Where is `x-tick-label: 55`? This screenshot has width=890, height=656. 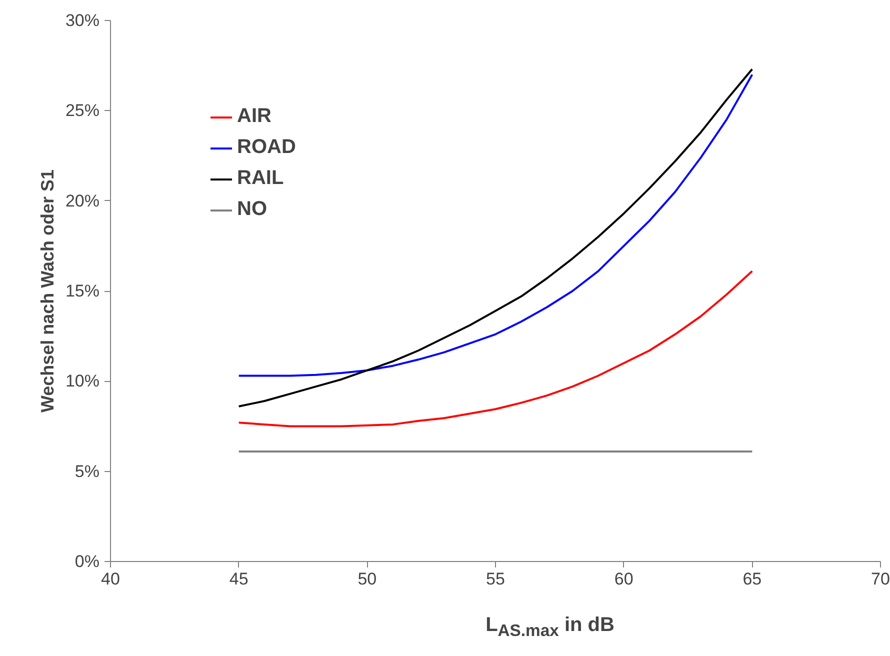
x-tick-label: 55 is located at coordinates (495, 579).